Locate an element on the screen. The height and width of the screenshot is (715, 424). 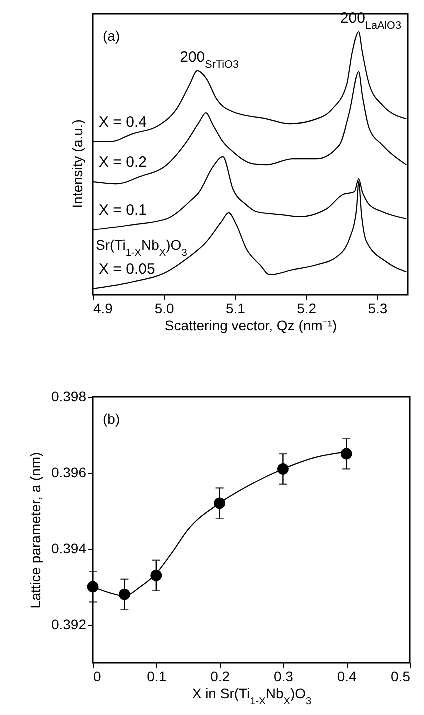
x-tick-label: 4.9 is located at coordinates (104, 308).